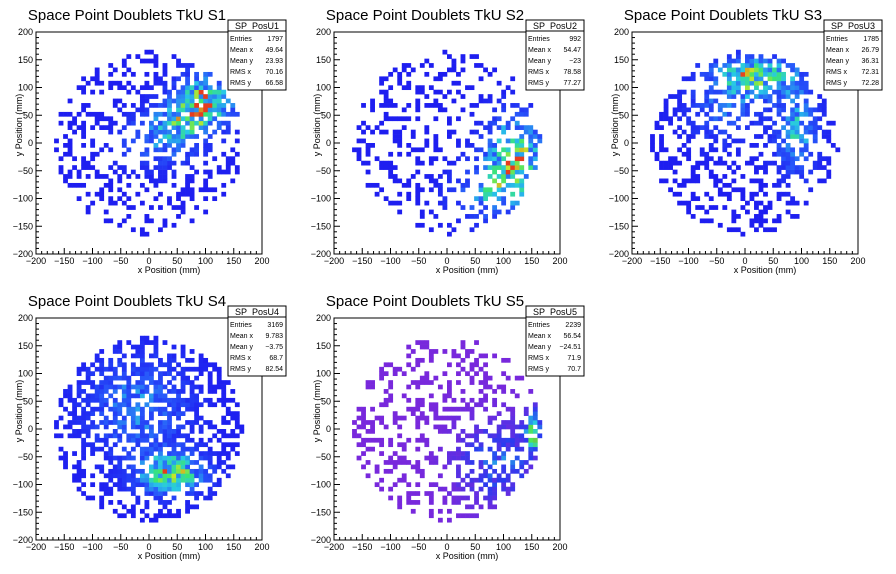  I want to click on x-axis-label: x Position (mm), so click(765, 270).